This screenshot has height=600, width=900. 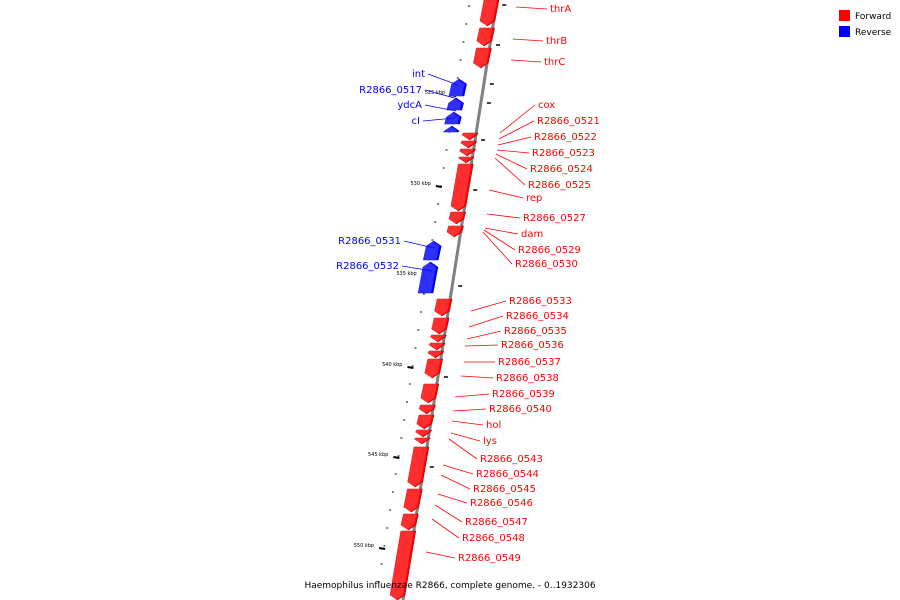 What do you see at coordinates (504, 489) in the screenshot?
I see `gene-label-R2866_0545: R2866_0545` at bounding box center [504, 489].